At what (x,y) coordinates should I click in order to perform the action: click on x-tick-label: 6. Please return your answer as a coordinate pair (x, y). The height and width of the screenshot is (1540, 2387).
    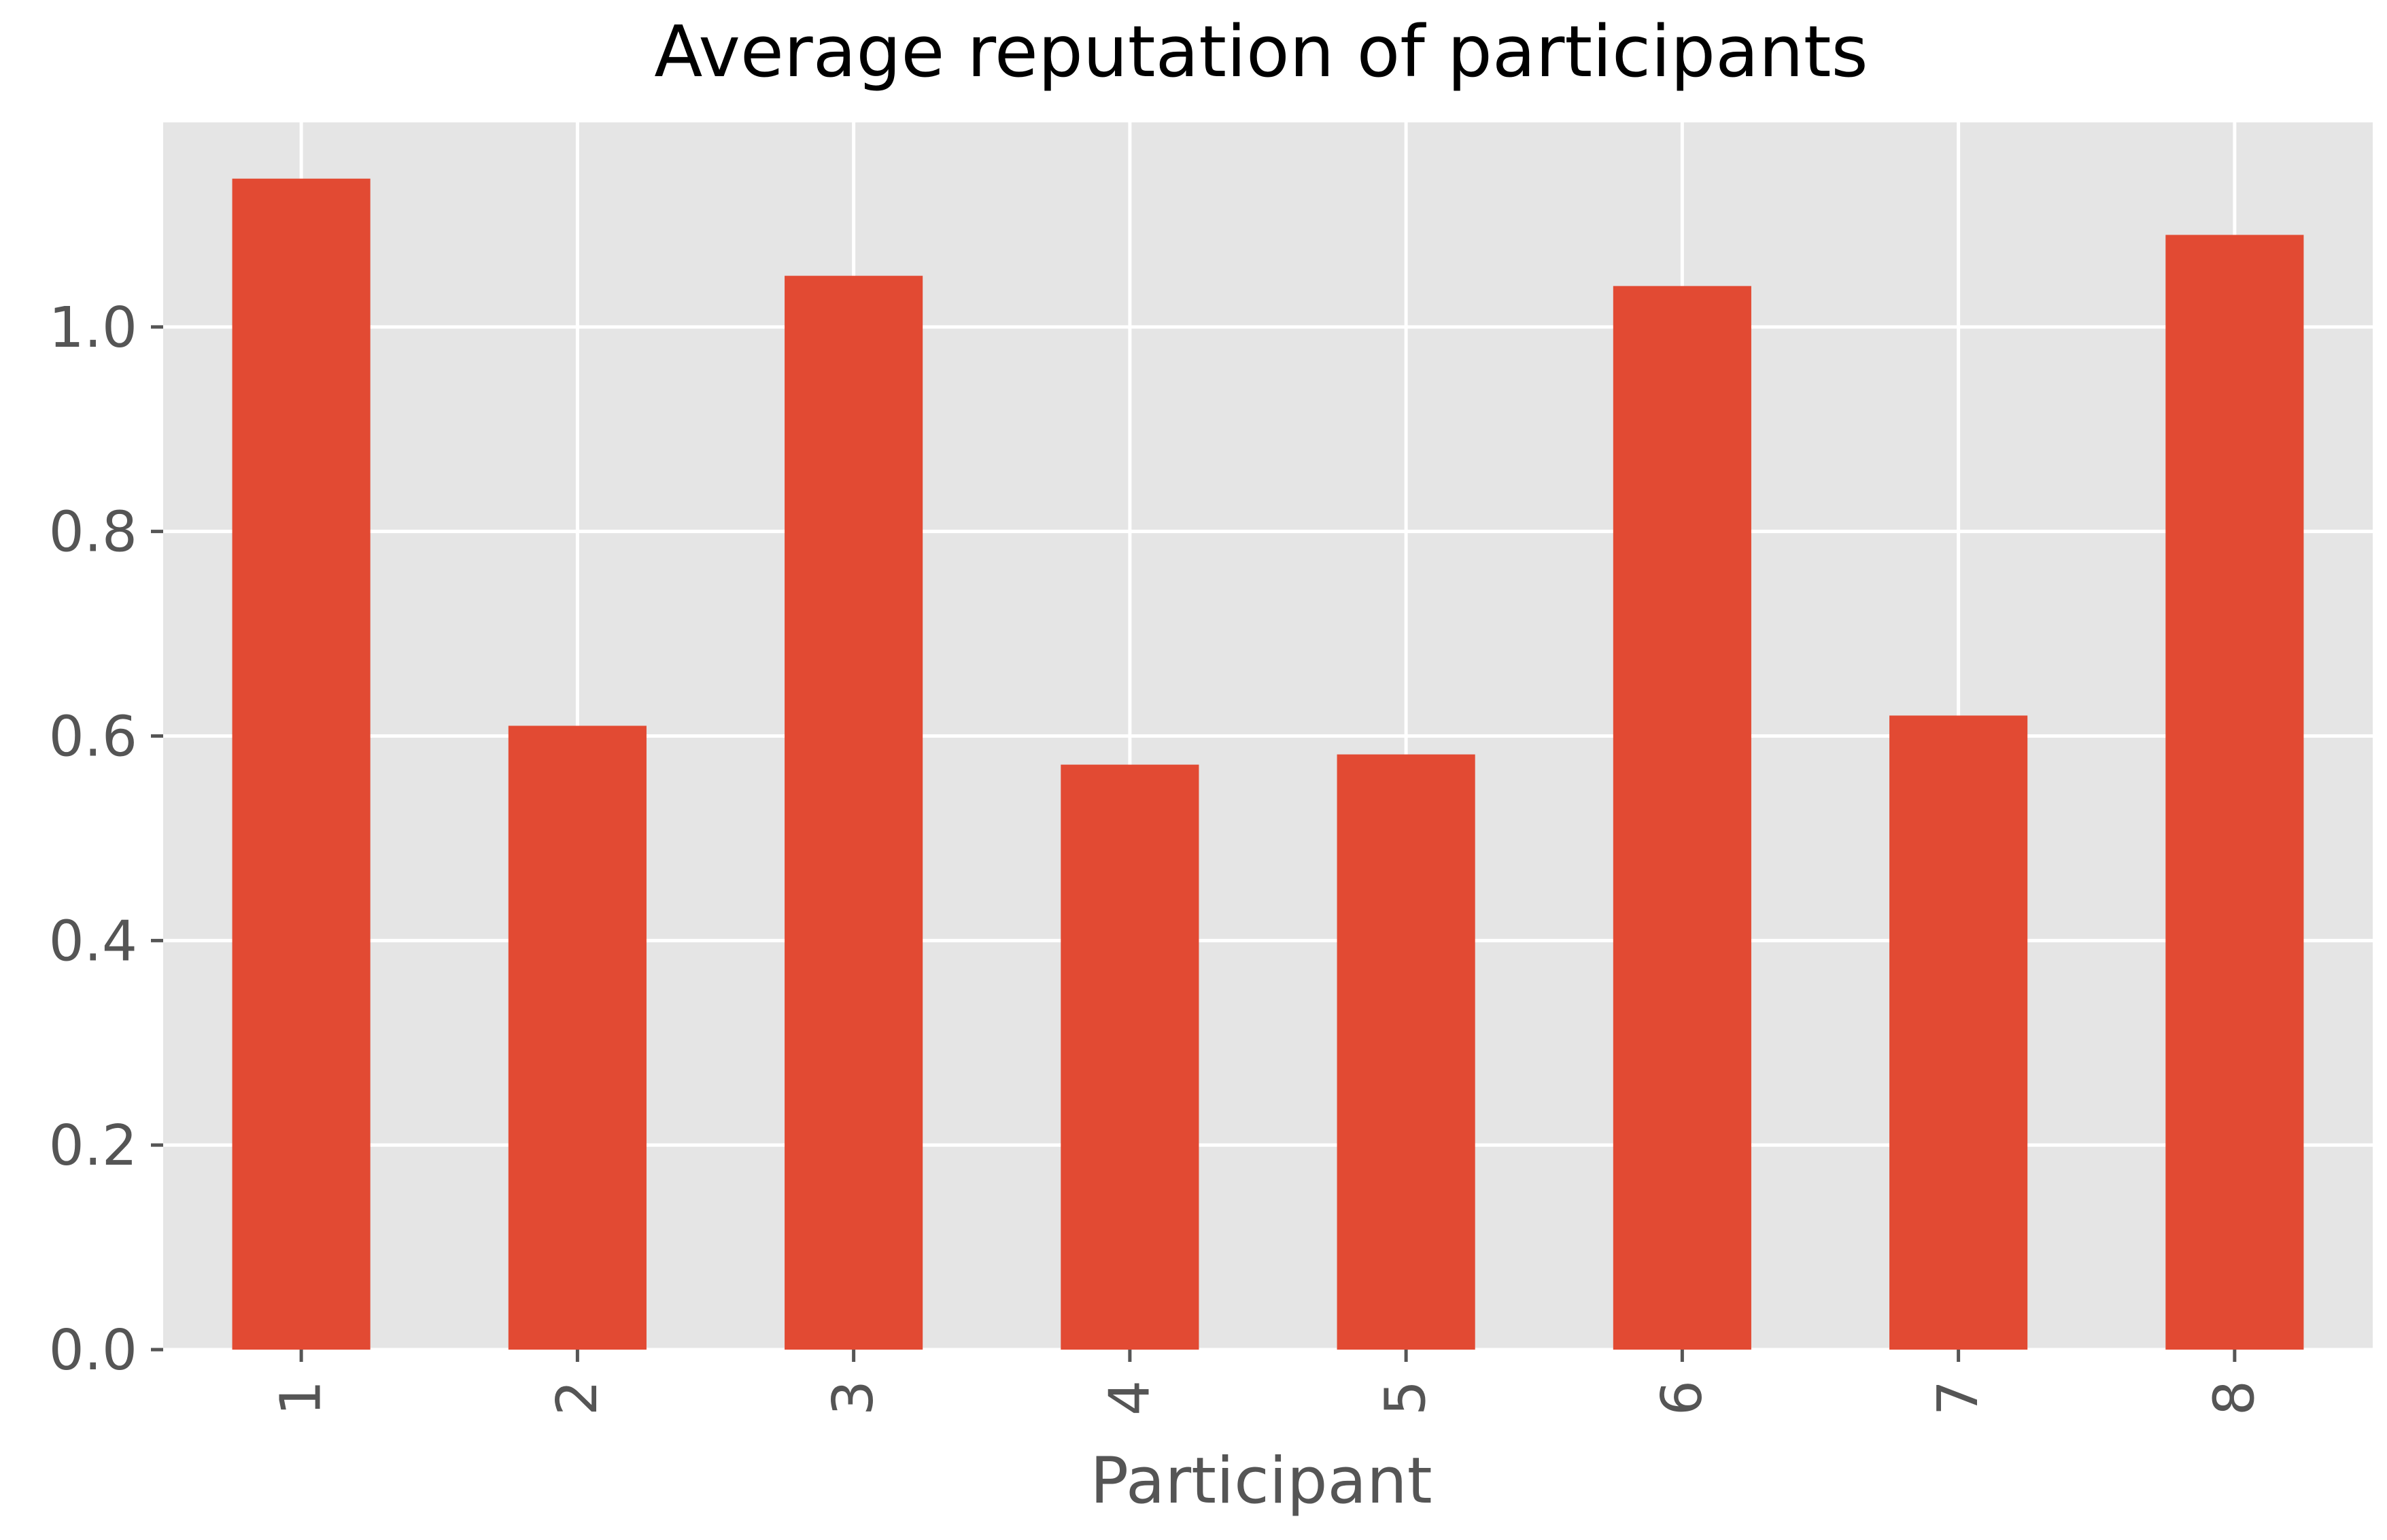
    Looking at the image, I should click on (1682, 1398).